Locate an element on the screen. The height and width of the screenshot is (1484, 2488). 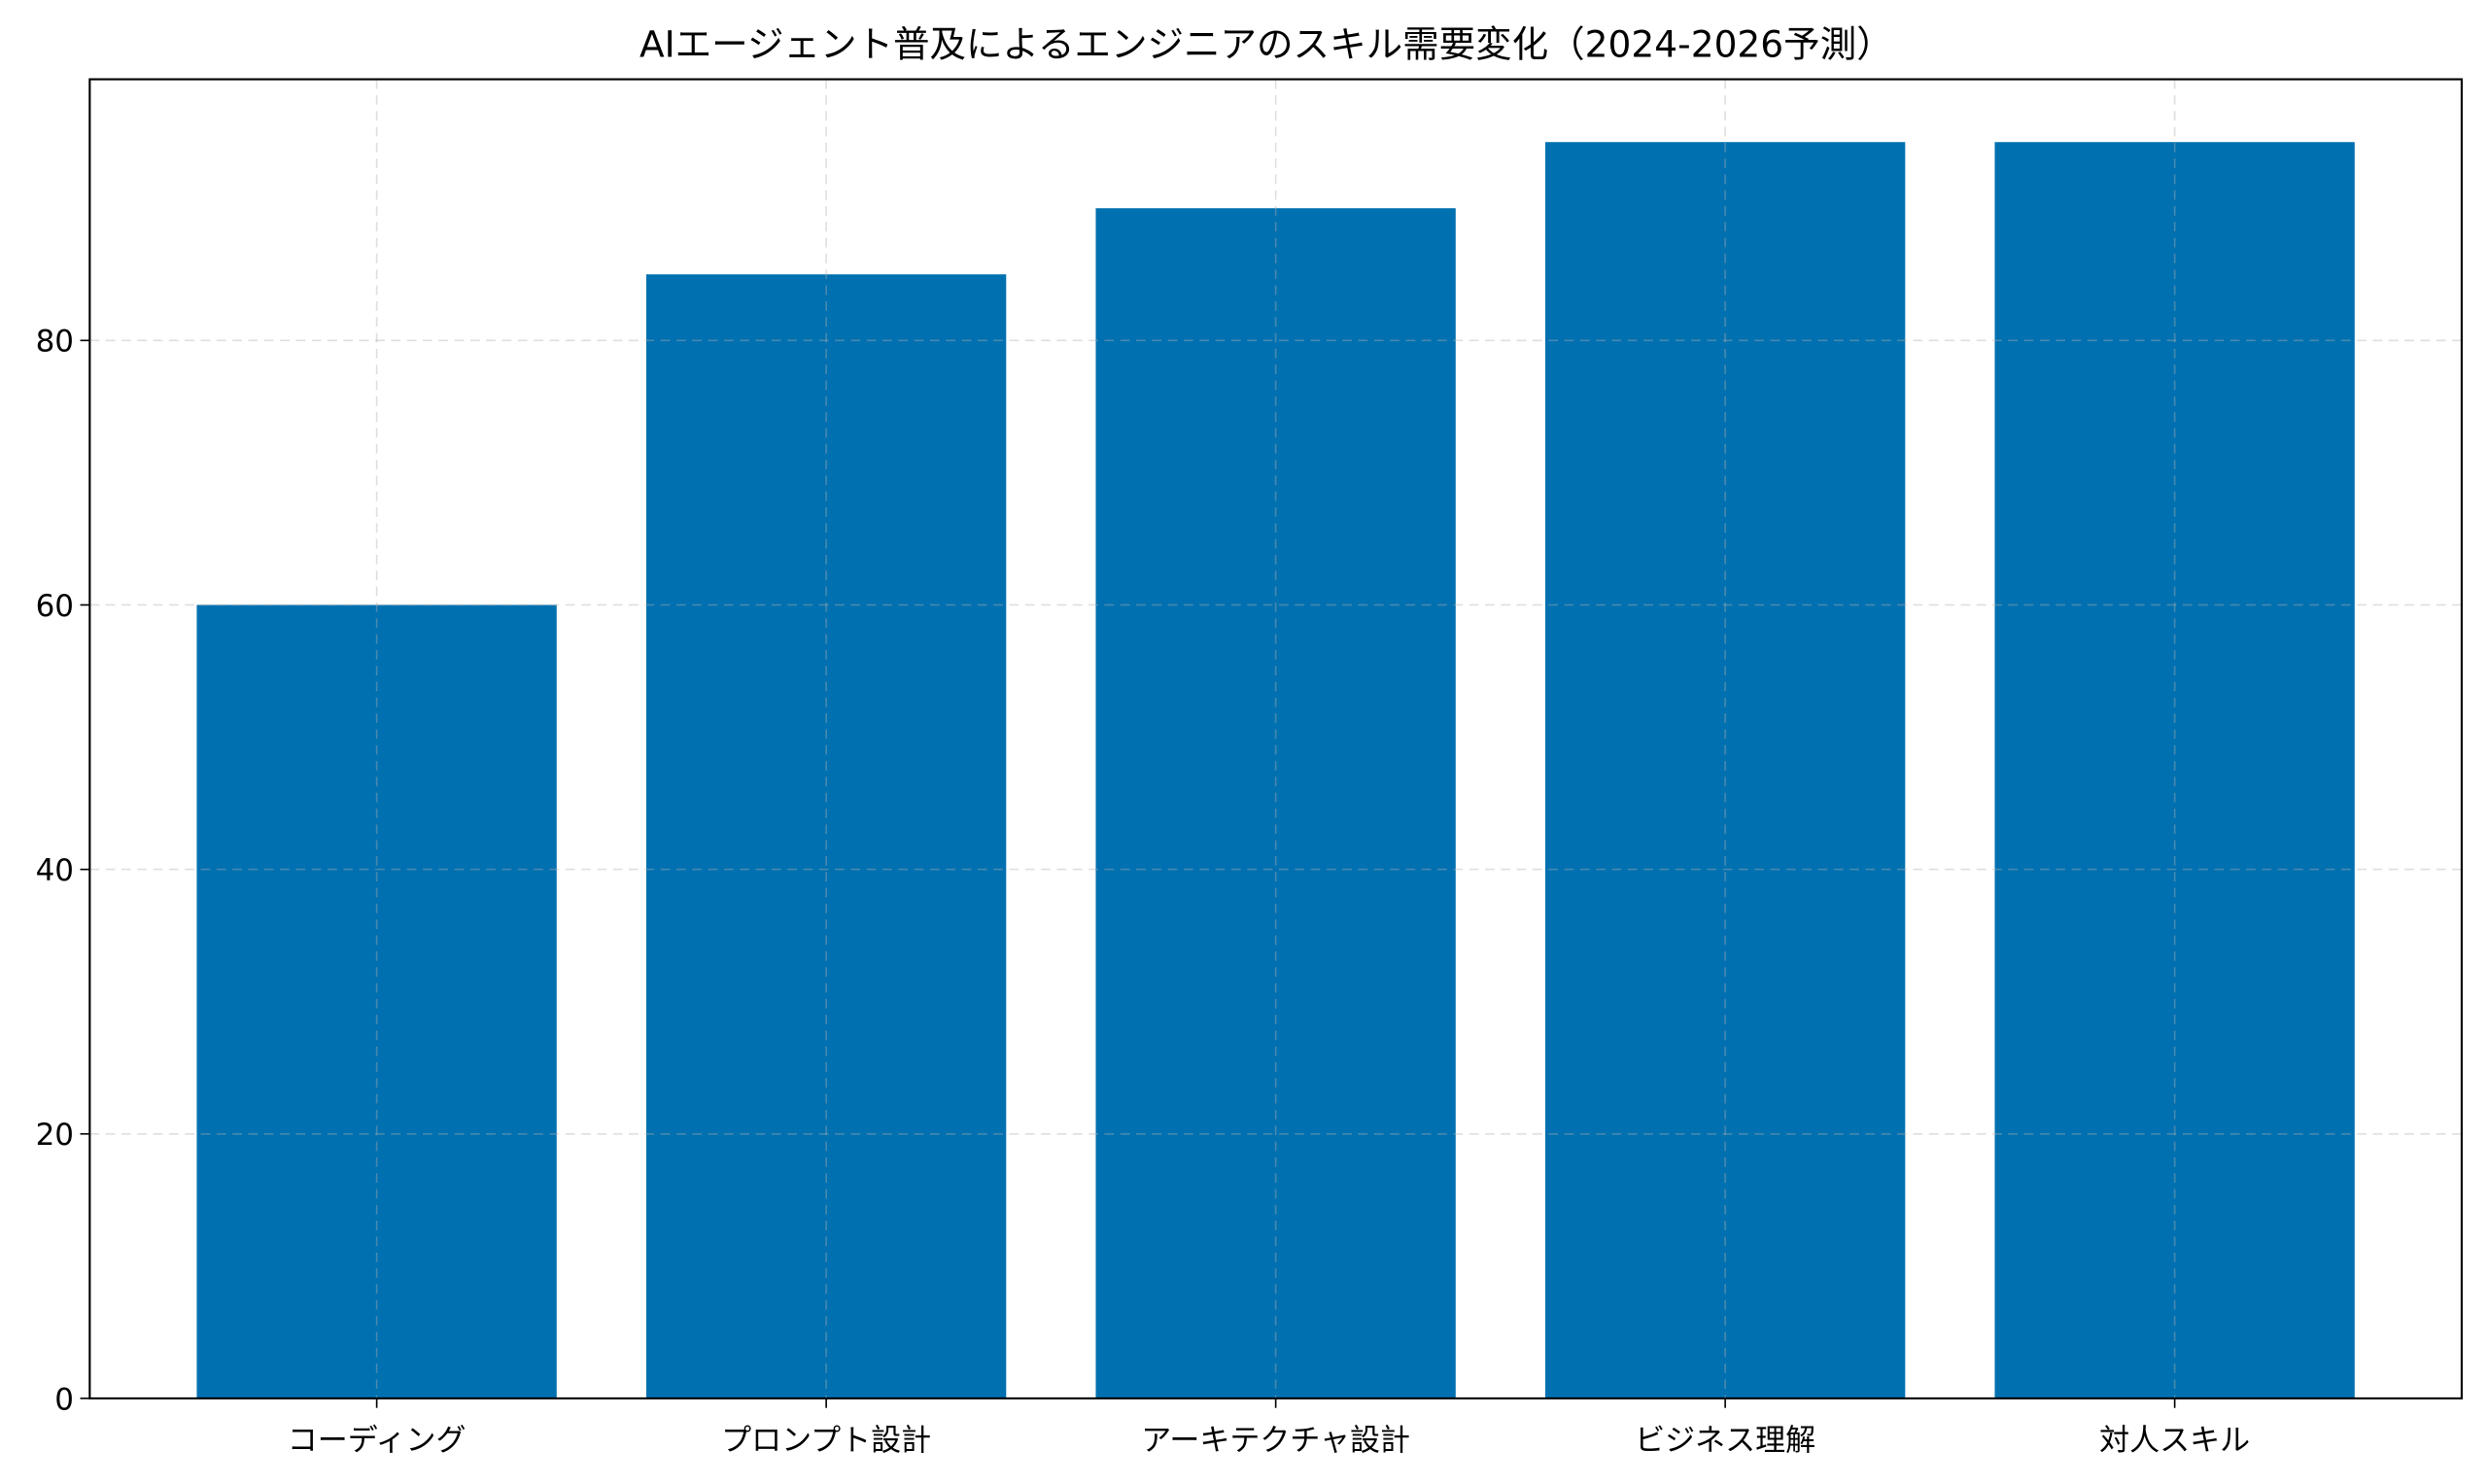
x-tick-label: 対人スキル is located at coordinates (2174, 1441).